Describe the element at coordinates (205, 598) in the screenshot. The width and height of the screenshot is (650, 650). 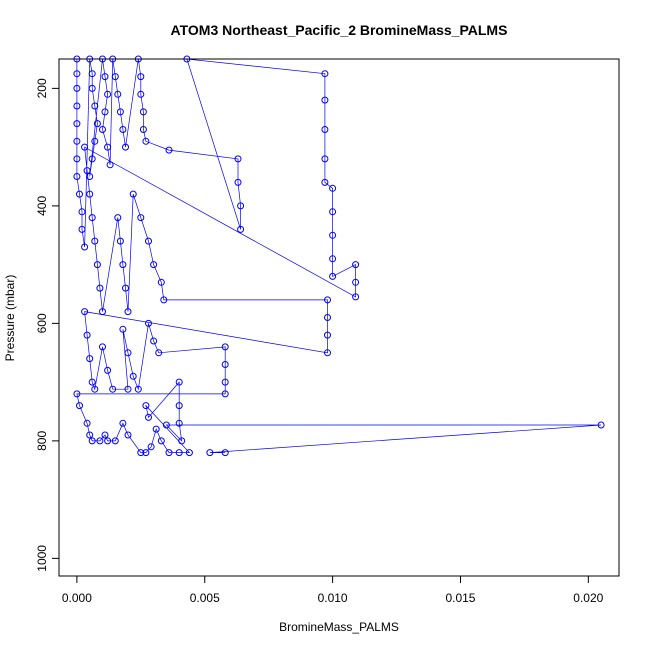
I see `x-tick-label: 0.005` at that location.